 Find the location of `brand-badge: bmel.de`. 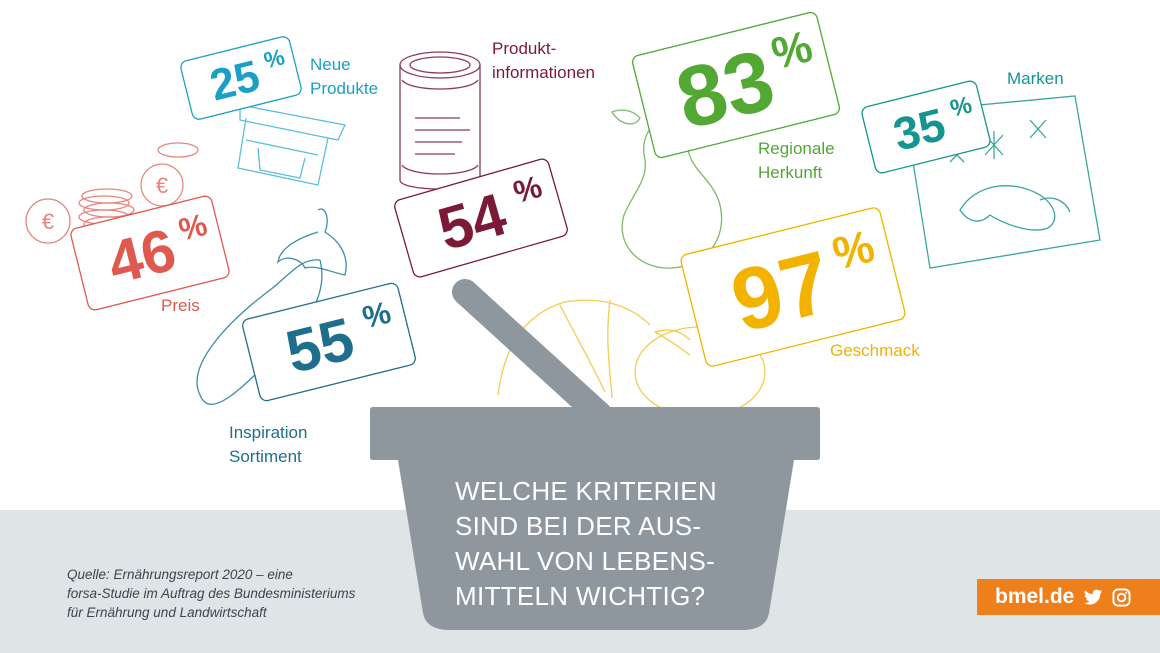

brand-badge: bmel.de is located at coordinates (1068, 597).